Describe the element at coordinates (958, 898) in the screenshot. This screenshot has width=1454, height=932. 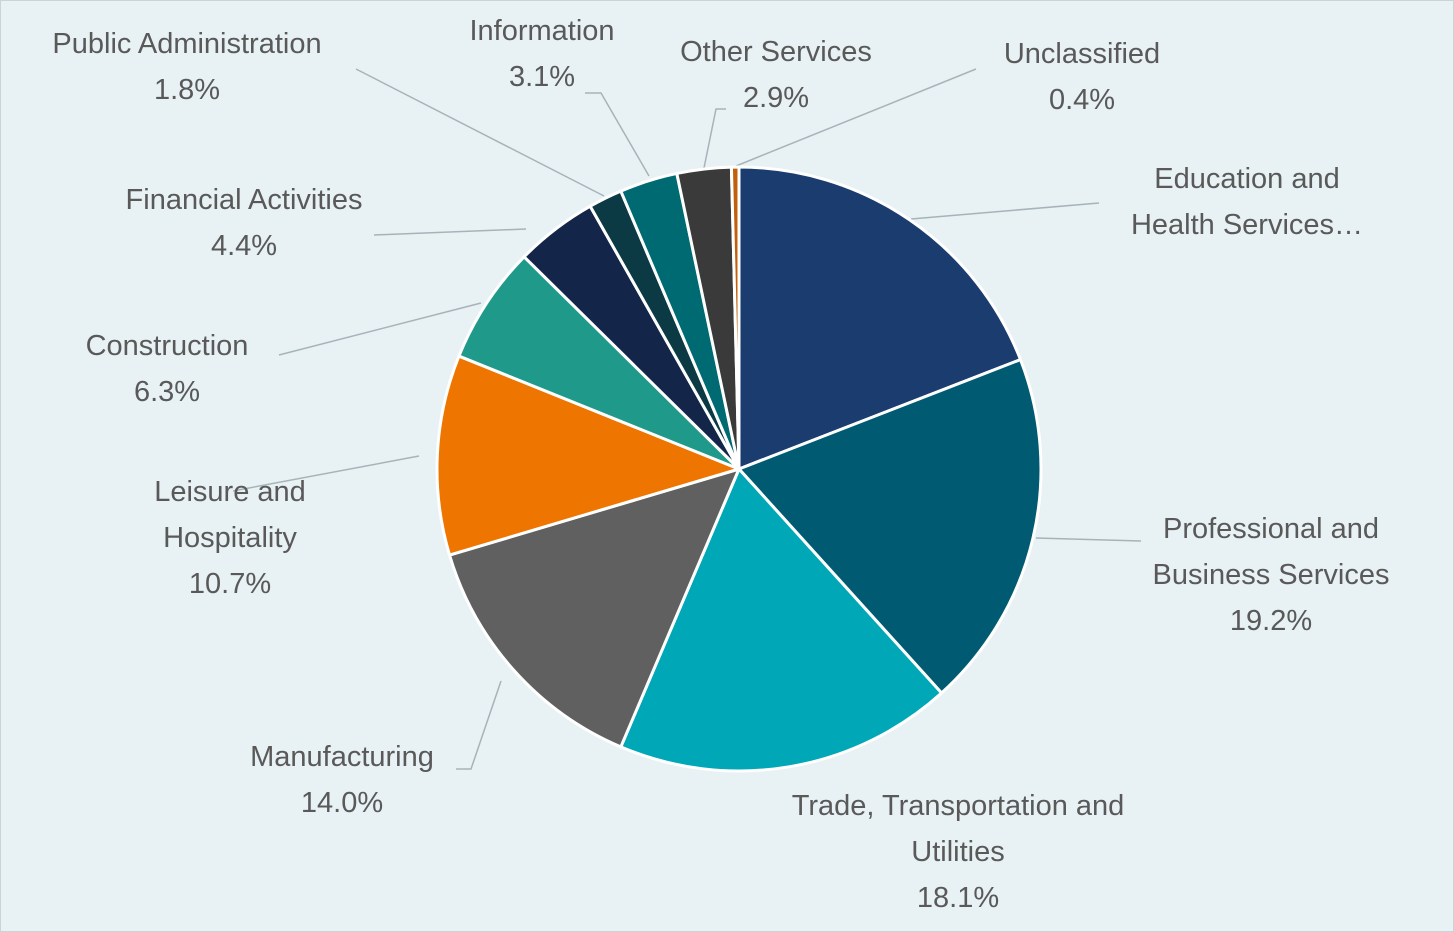
I see `value-label: 18.1%` at that location.